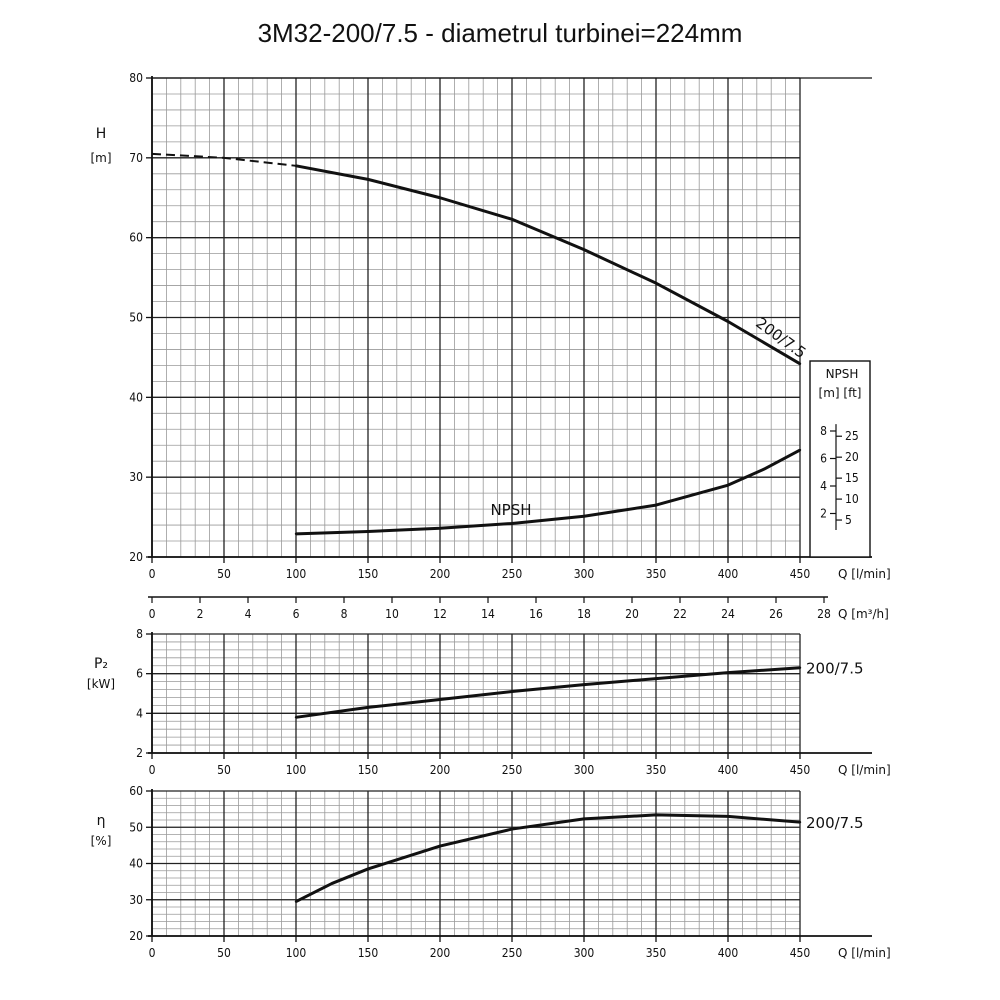 This screenshot has height=1000, width=1000. What do you see at coordinates (579, 689) in the screenshot?
I see `series-200-7-5: 200/7.5` at bounding box center [579, 689].